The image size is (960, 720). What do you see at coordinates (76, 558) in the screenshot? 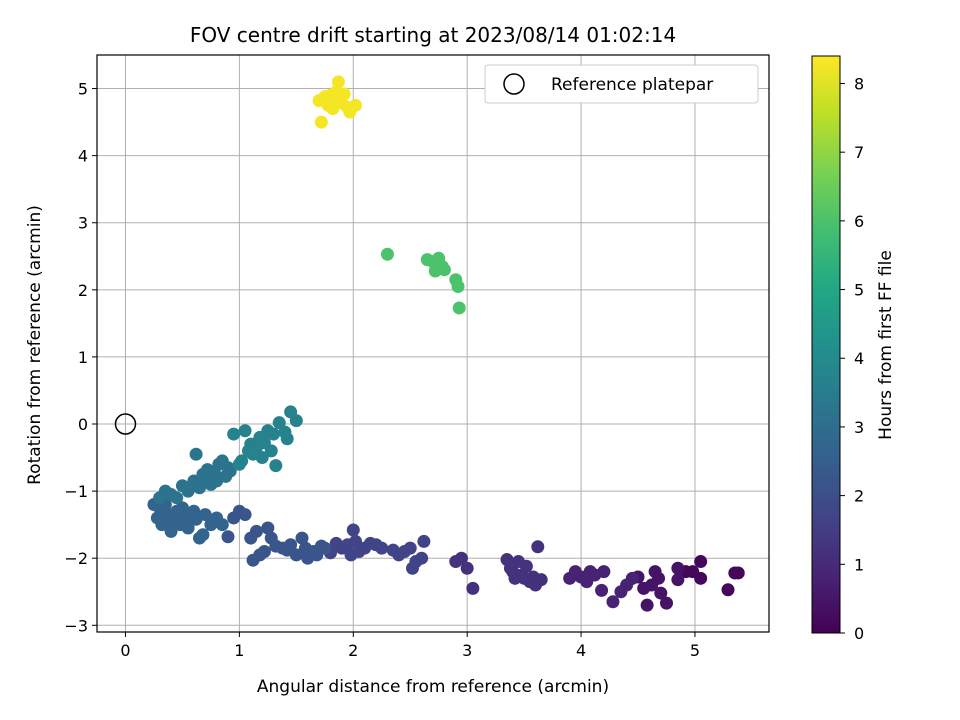
I see `y-tick-label: −2` at bounding box center [76, 558].